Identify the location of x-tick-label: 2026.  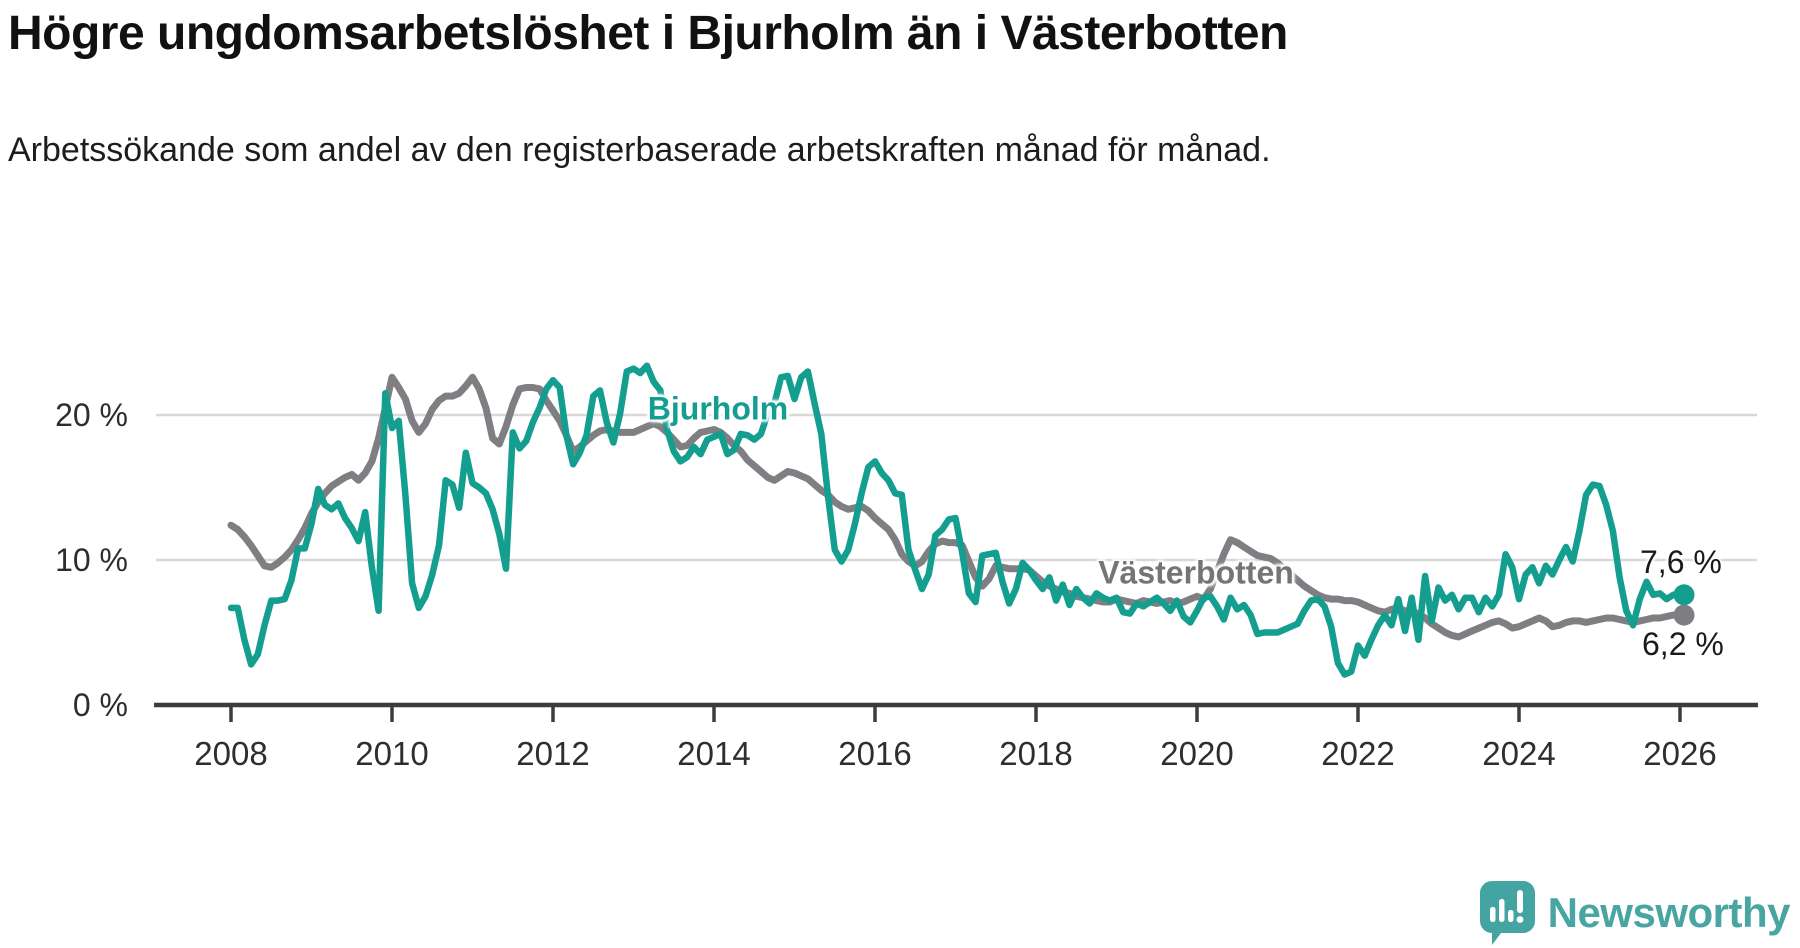
(1680, 753).